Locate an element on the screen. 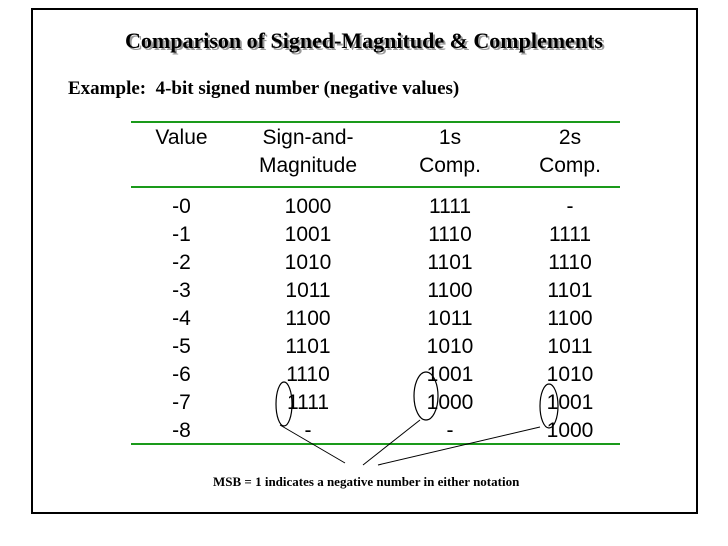 Image resolution: width=728 pixels, height=546 pixels. header-ones-complement: 1s Comp. is located at coordinates (450, 154).